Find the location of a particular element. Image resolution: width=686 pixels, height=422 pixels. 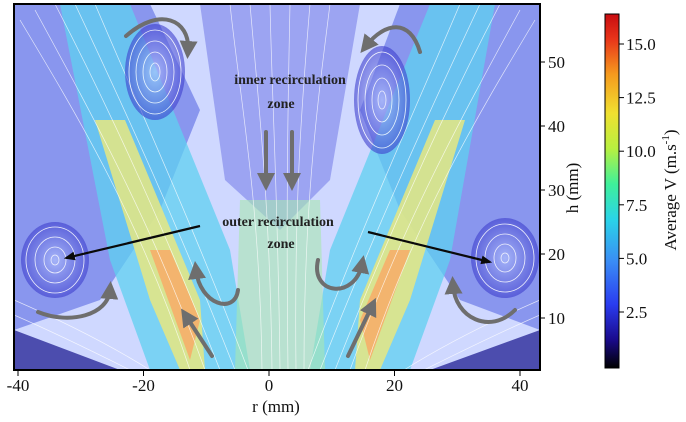

x-axis: -40 -20 0 20 40 r (mm) is located at coordinates (268, 393).